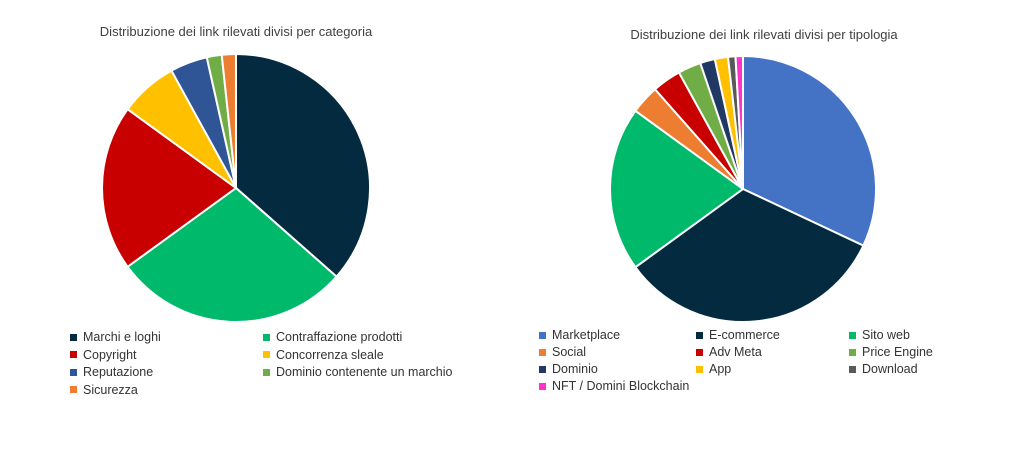 The height and width of the screenshot is (458, 1024). Describe the element at coordinates (586, 335) in the screenshot. I see `legend-label: Marketplace` at that location.